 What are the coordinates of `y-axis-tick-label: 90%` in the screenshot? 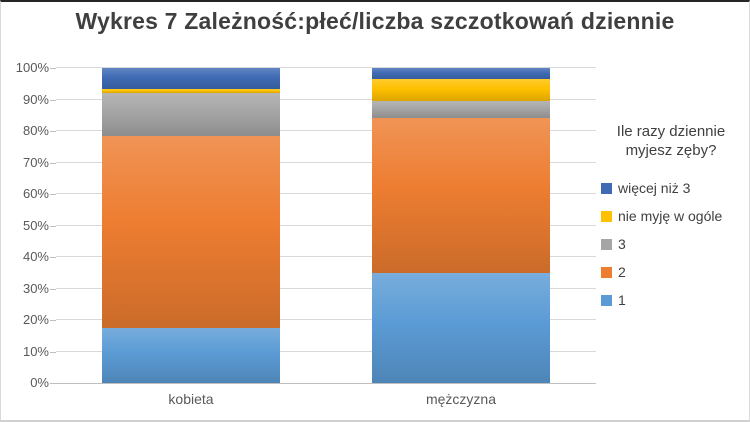 It's located at (35, 99).